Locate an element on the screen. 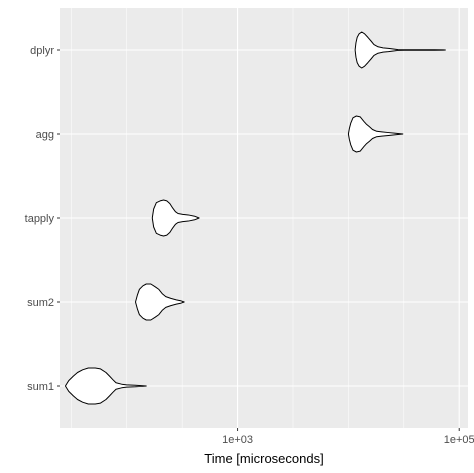 The height and width of the screenshot is (473, 474). x-tick-label: 1e+05 is located at coordinates (459, 440).